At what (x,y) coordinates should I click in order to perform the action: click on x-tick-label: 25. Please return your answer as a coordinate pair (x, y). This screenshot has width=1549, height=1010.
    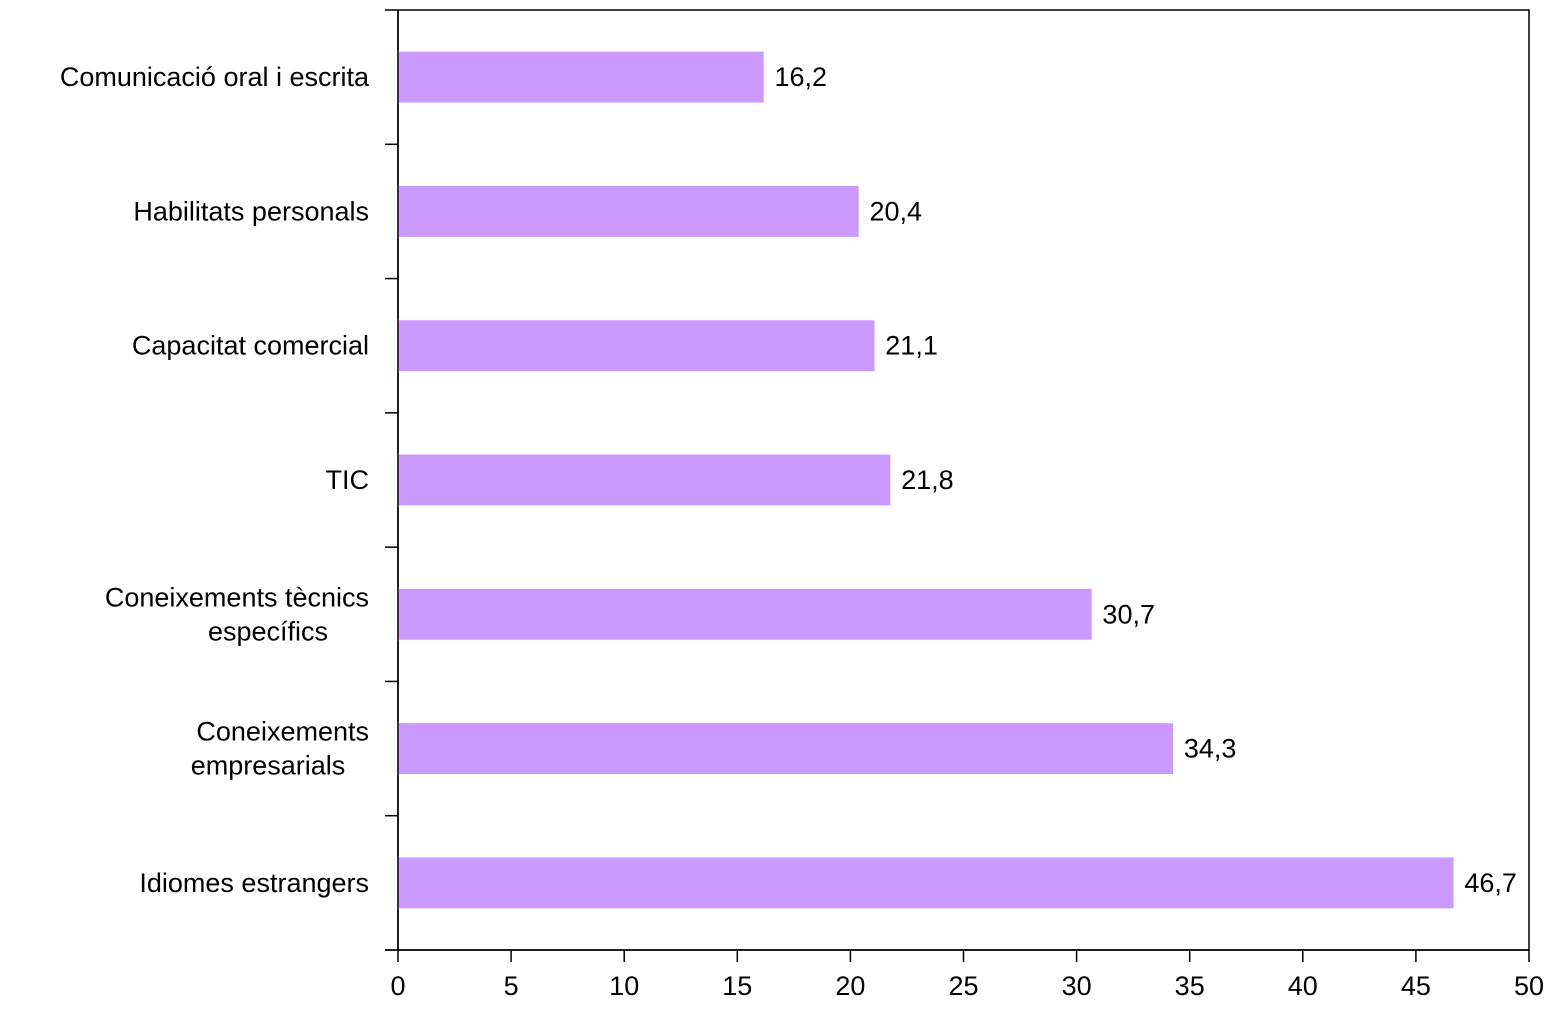
    Looking at the image, I should click on (963, 986).